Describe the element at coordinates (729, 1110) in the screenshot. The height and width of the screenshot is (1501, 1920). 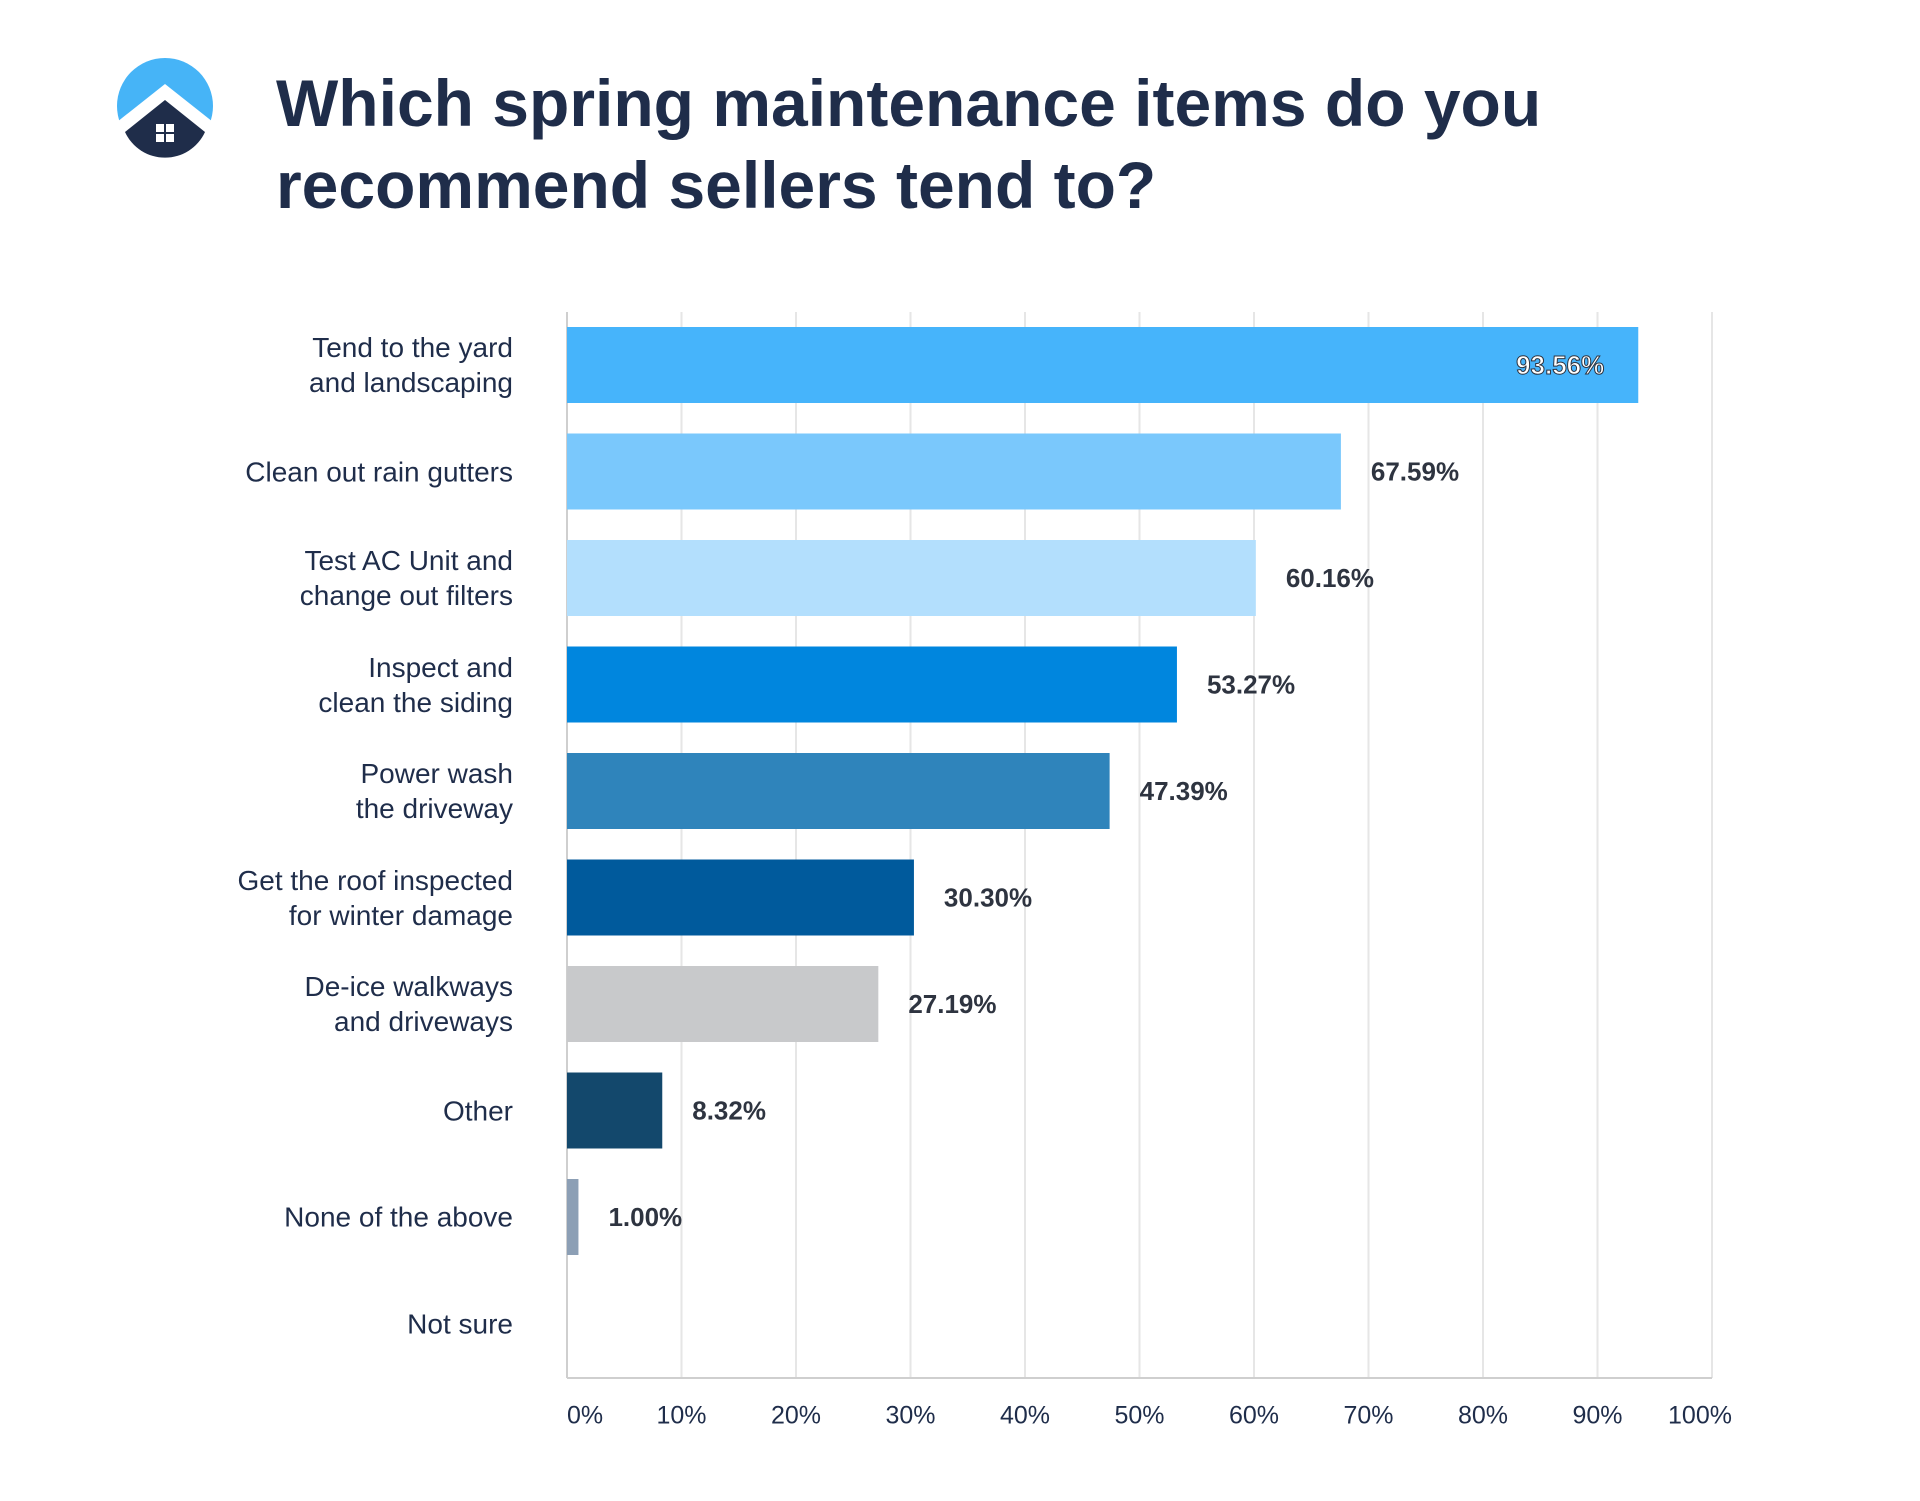
I see `value-label: 8.32%` at that location.